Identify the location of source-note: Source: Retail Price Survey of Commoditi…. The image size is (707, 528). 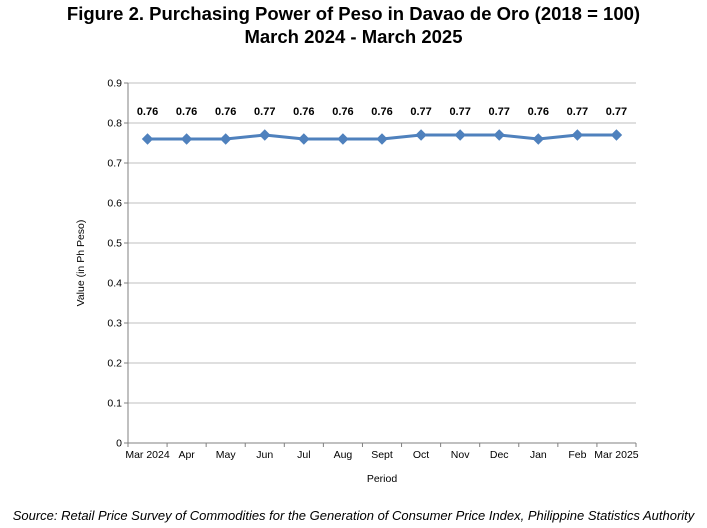
(353, 515).